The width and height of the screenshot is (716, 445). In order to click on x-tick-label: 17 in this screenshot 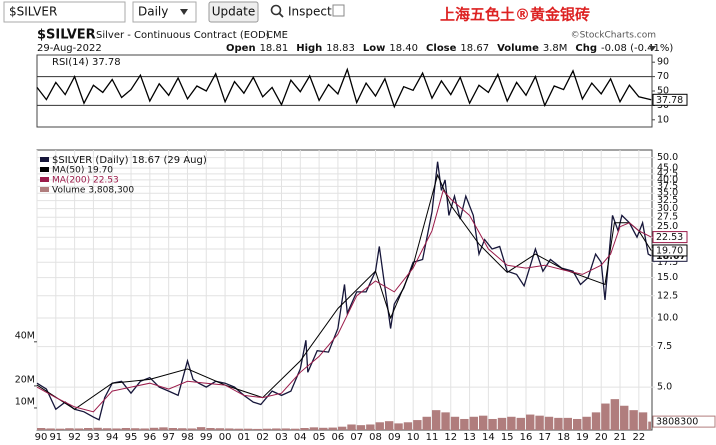, I will do `click(544, 437)`.